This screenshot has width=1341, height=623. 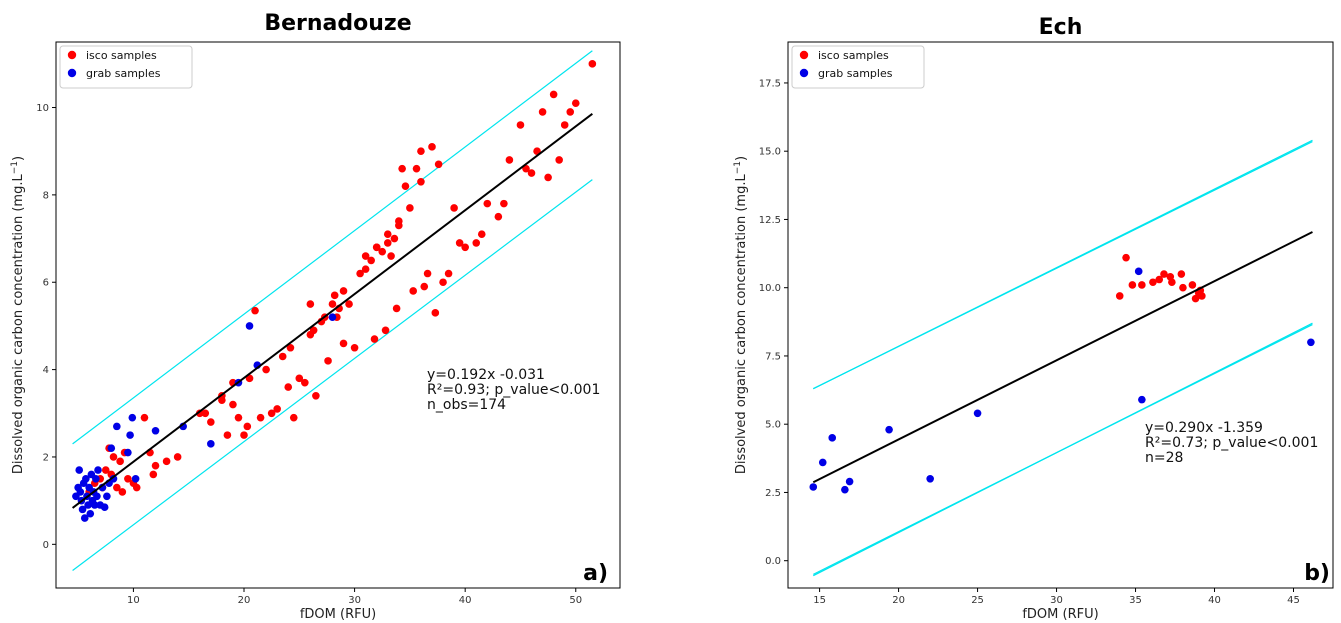 What do you see at coordinates (773, 425) in the screenshot?
I see `y-tick-label: 5.0` at bounding box center [773, 425].